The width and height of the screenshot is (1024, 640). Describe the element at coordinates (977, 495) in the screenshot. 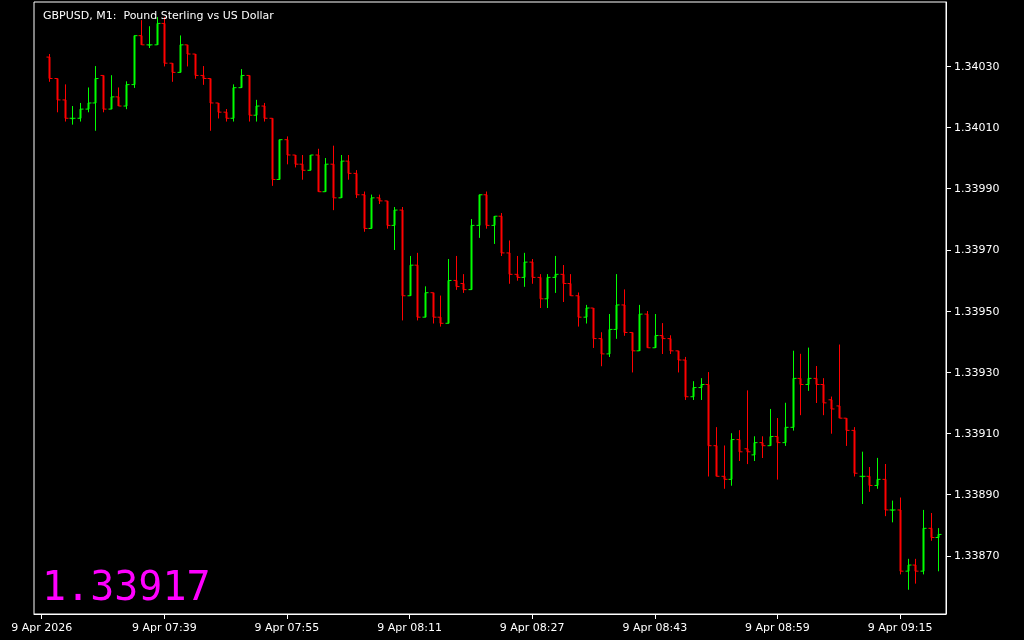

I see `y-tick-label: 1.33890` at that location.